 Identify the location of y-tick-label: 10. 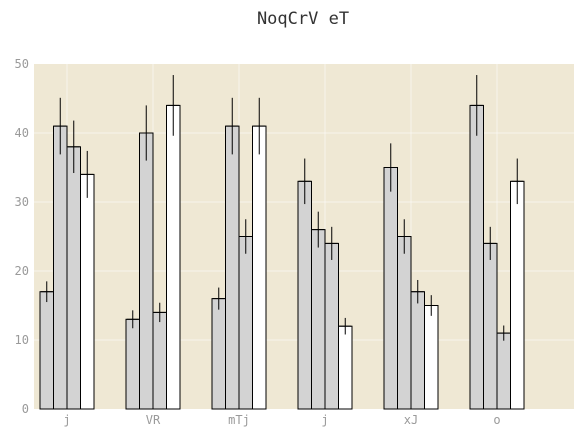
(22, 340).